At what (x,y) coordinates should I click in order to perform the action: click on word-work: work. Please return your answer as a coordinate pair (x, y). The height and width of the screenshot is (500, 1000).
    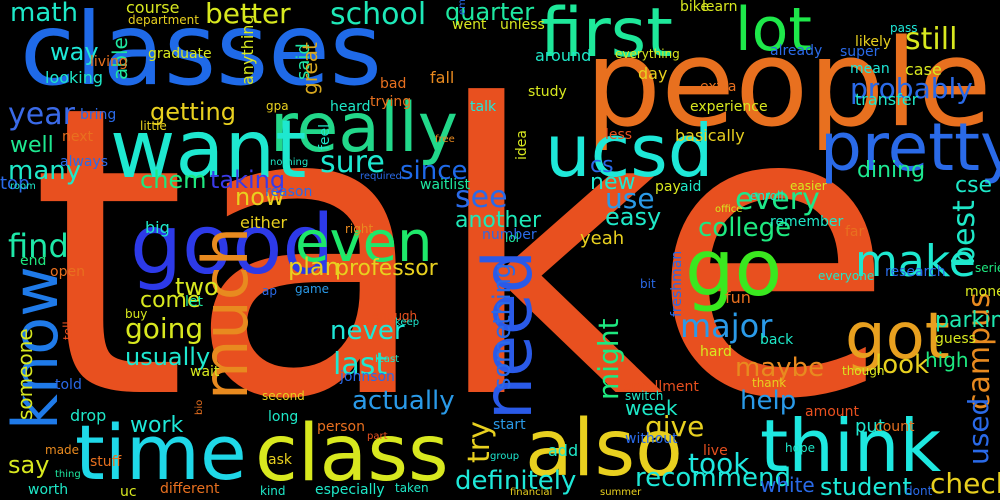
    Looking at the image, I should click on (157, 425).